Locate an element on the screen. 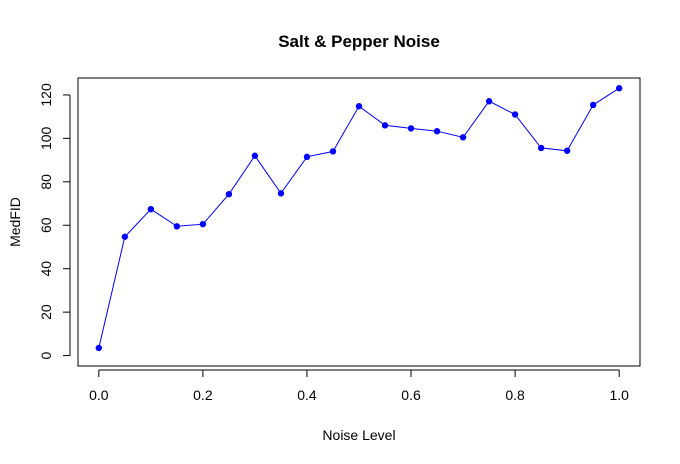 This screenshot has height=464, width=680. x-tick-label: 0.8 is located at coordinates (515, 395).